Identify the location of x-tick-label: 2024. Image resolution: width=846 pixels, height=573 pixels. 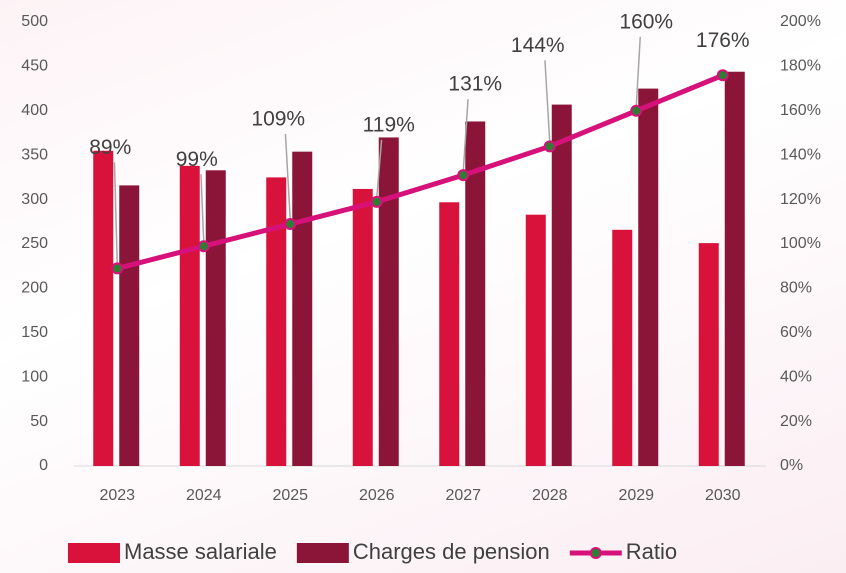
(204, 495).